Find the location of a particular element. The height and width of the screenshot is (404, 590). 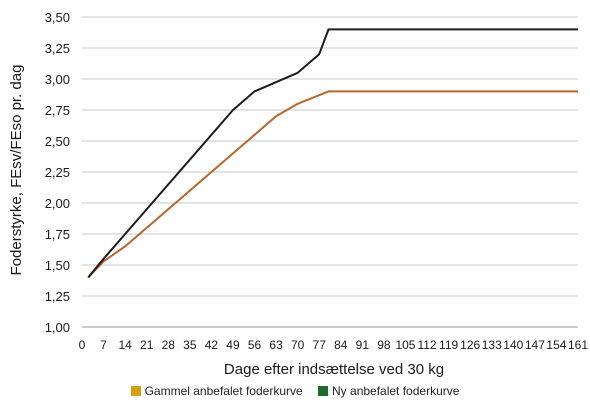

legend-item-new: Ny anbefalet foderkurve is located at coordinates (388, 391).